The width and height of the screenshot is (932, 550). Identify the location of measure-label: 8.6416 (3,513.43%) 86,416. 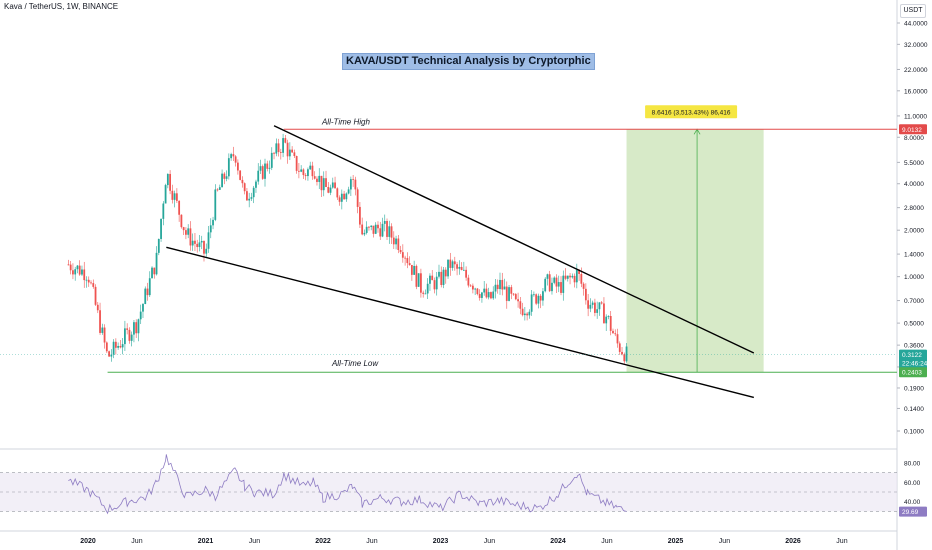
(691, 112).